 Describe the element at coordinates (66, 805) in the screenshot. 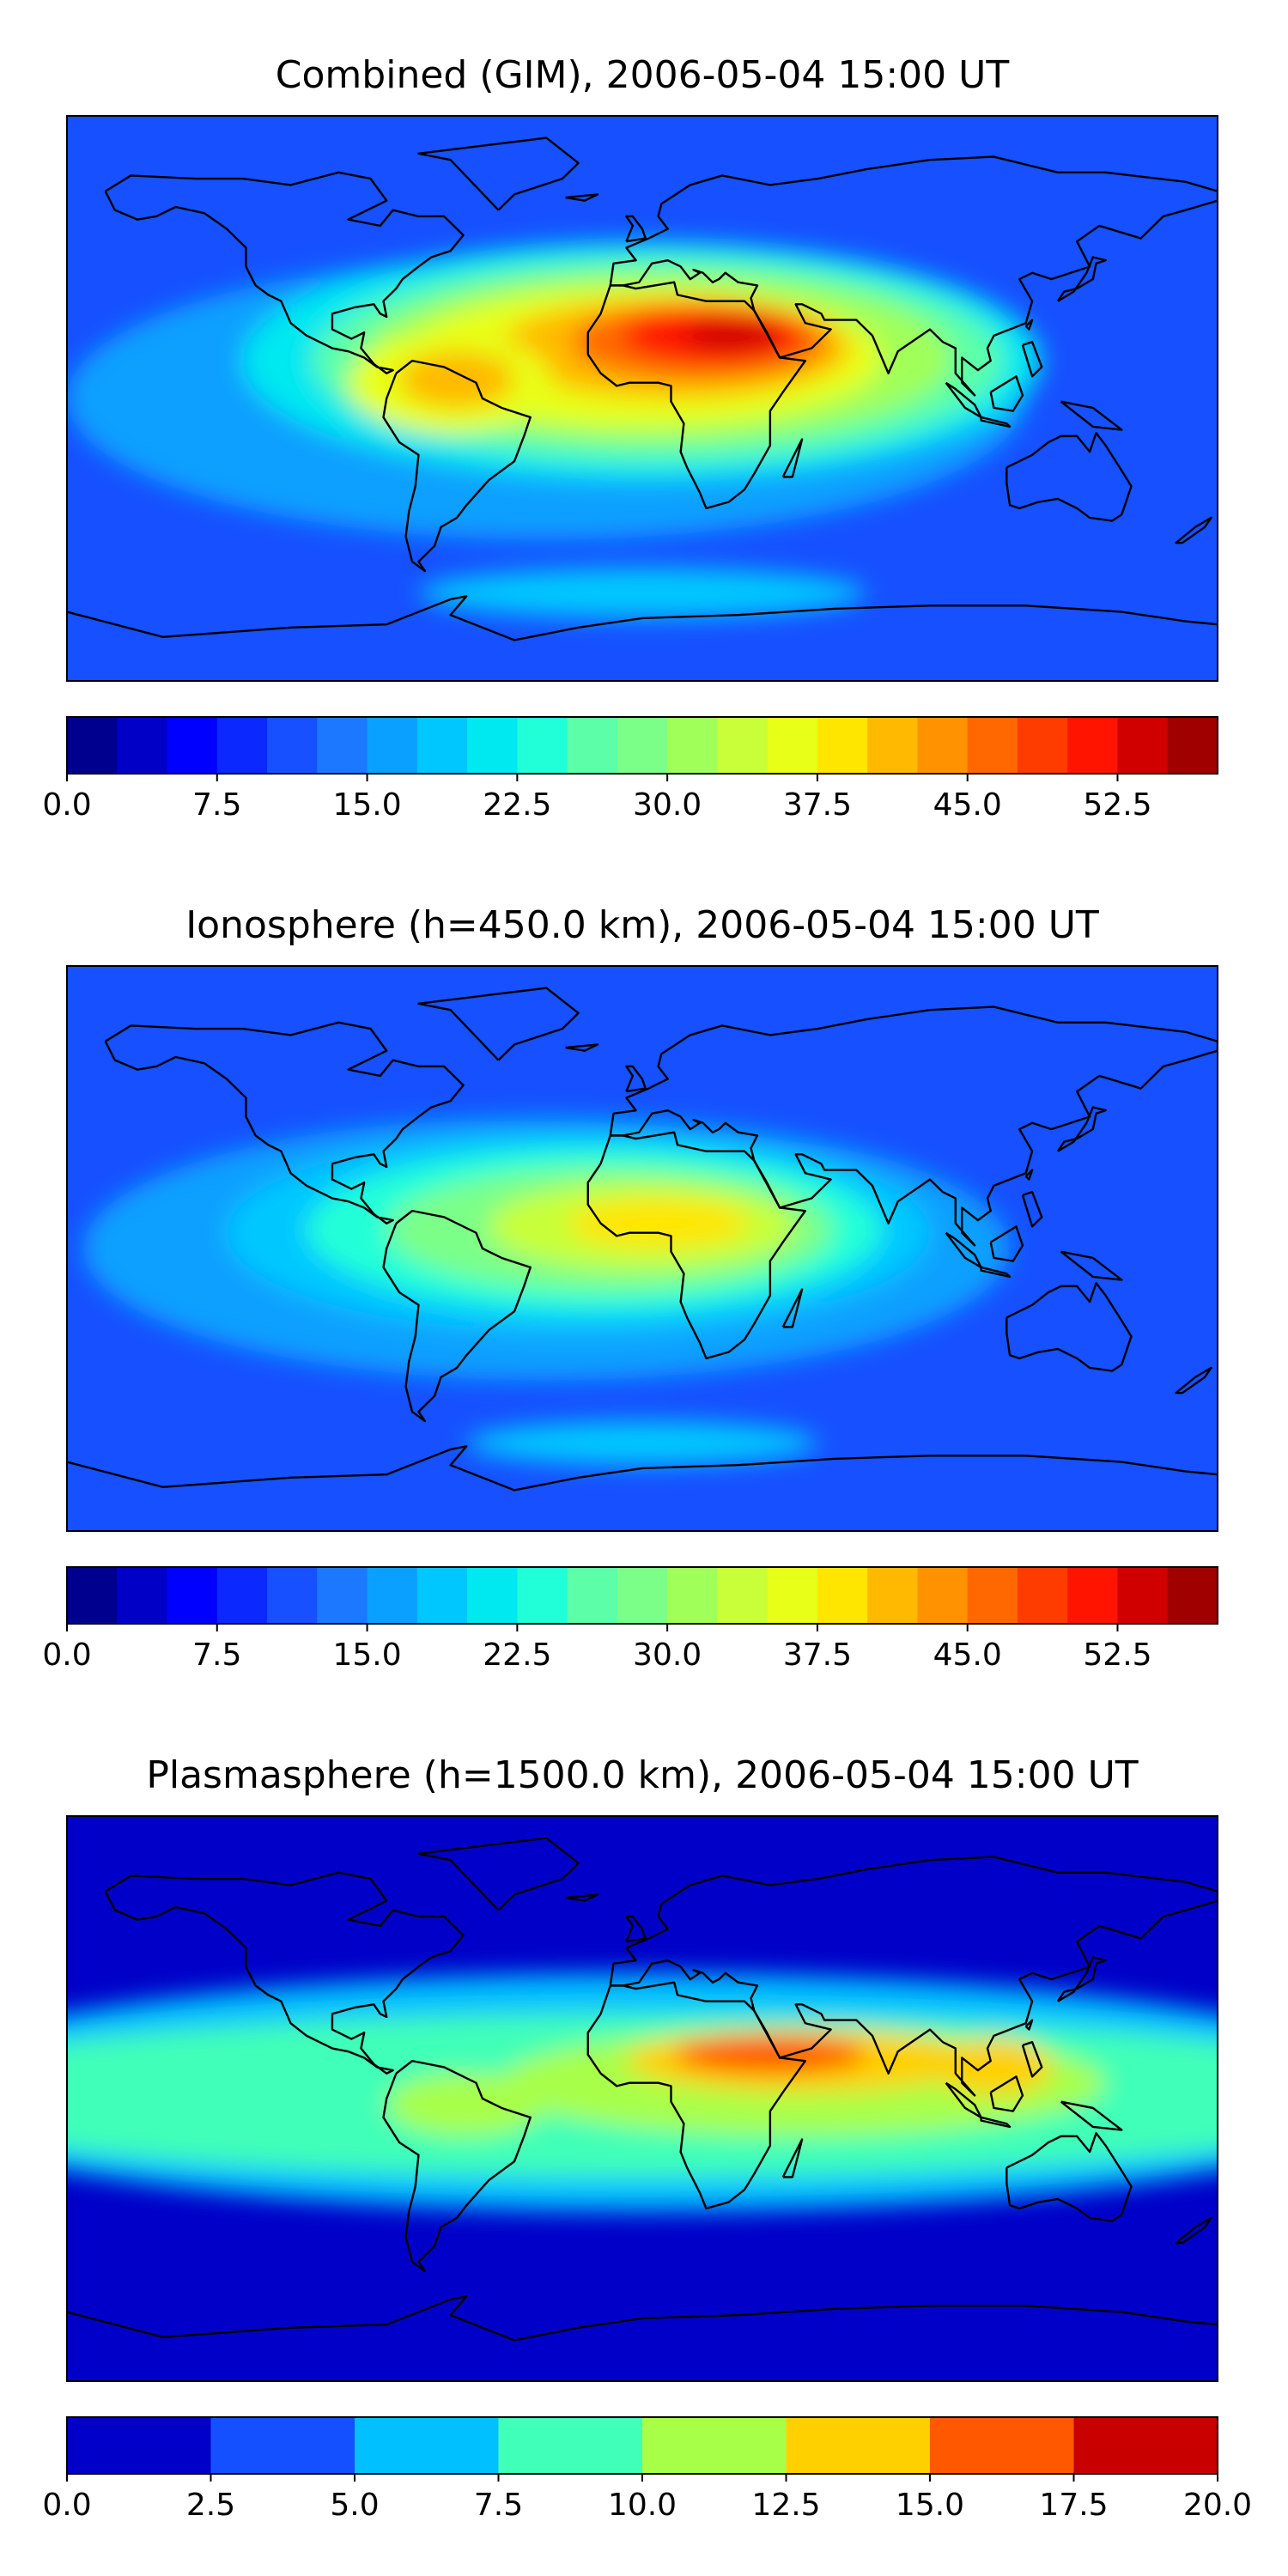

I see `colorbar-tick-label: 0.0` at that location.